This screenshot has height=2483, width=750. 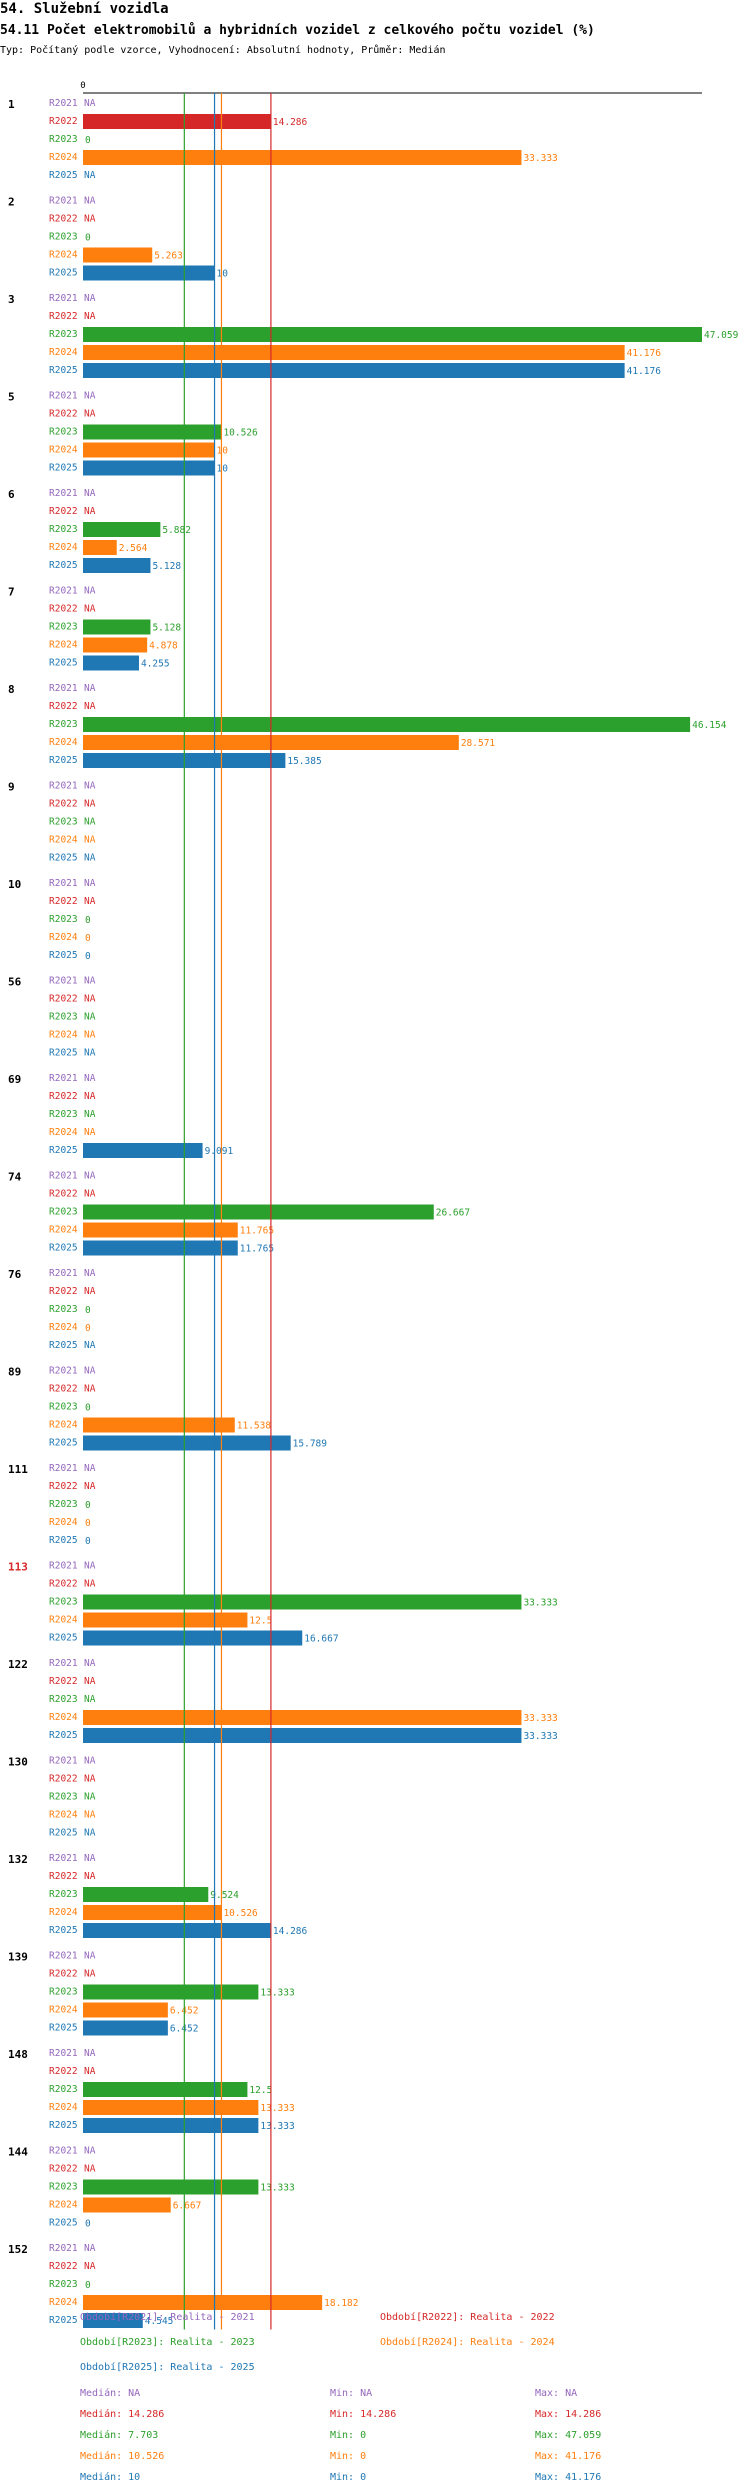 I want to click on value-label: 18.182, so click(x=341, y=2303).